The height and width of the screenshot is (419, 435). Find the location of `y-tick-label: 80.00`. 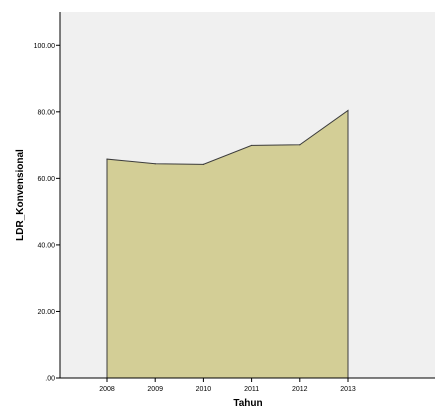

y-tick-label: 80.00 is located at coordinates (46, 112).